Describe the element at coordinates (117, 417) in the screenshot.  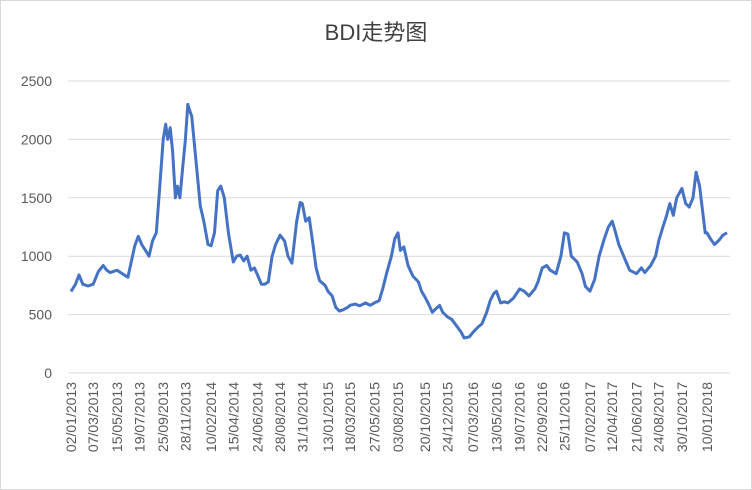
I see `x-tick-label: 15/05/2013` at that location.